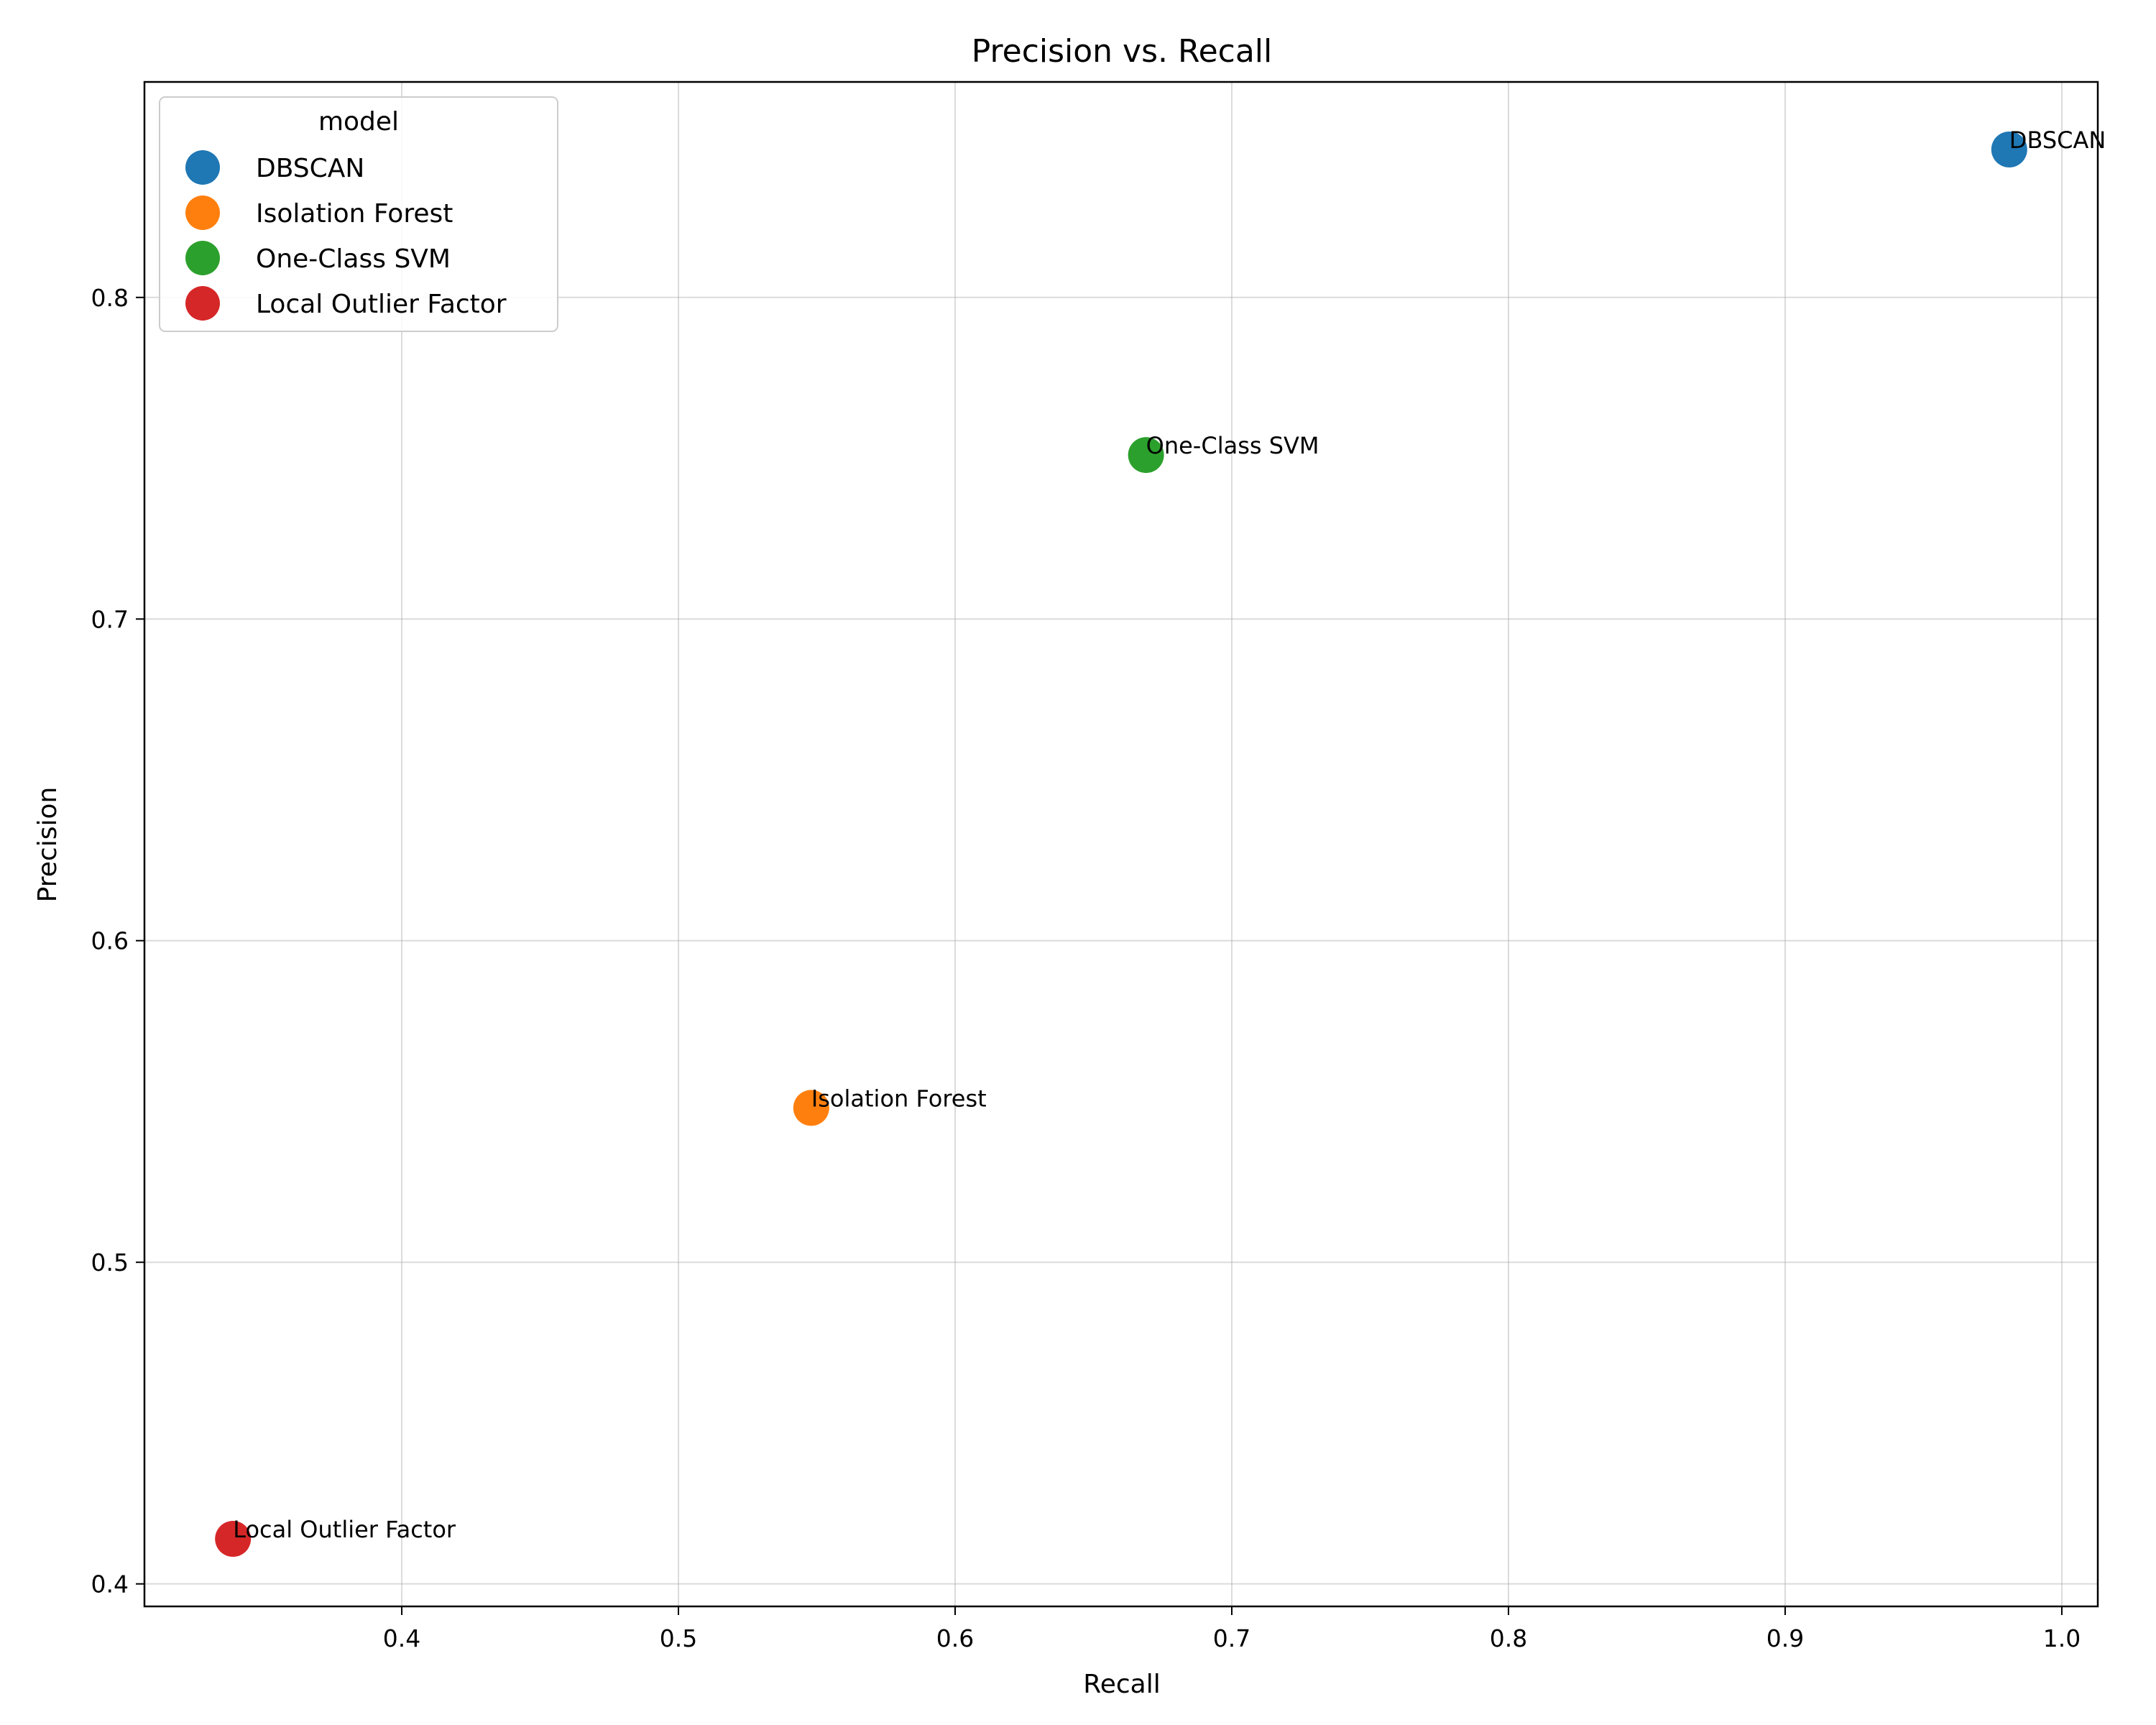 Image resolution: width=2156 pixels, height=1725 pixels. Describe the element at coordinates (48, 845) in the screenshot. I see `y-axis-label: Precision` at that location.